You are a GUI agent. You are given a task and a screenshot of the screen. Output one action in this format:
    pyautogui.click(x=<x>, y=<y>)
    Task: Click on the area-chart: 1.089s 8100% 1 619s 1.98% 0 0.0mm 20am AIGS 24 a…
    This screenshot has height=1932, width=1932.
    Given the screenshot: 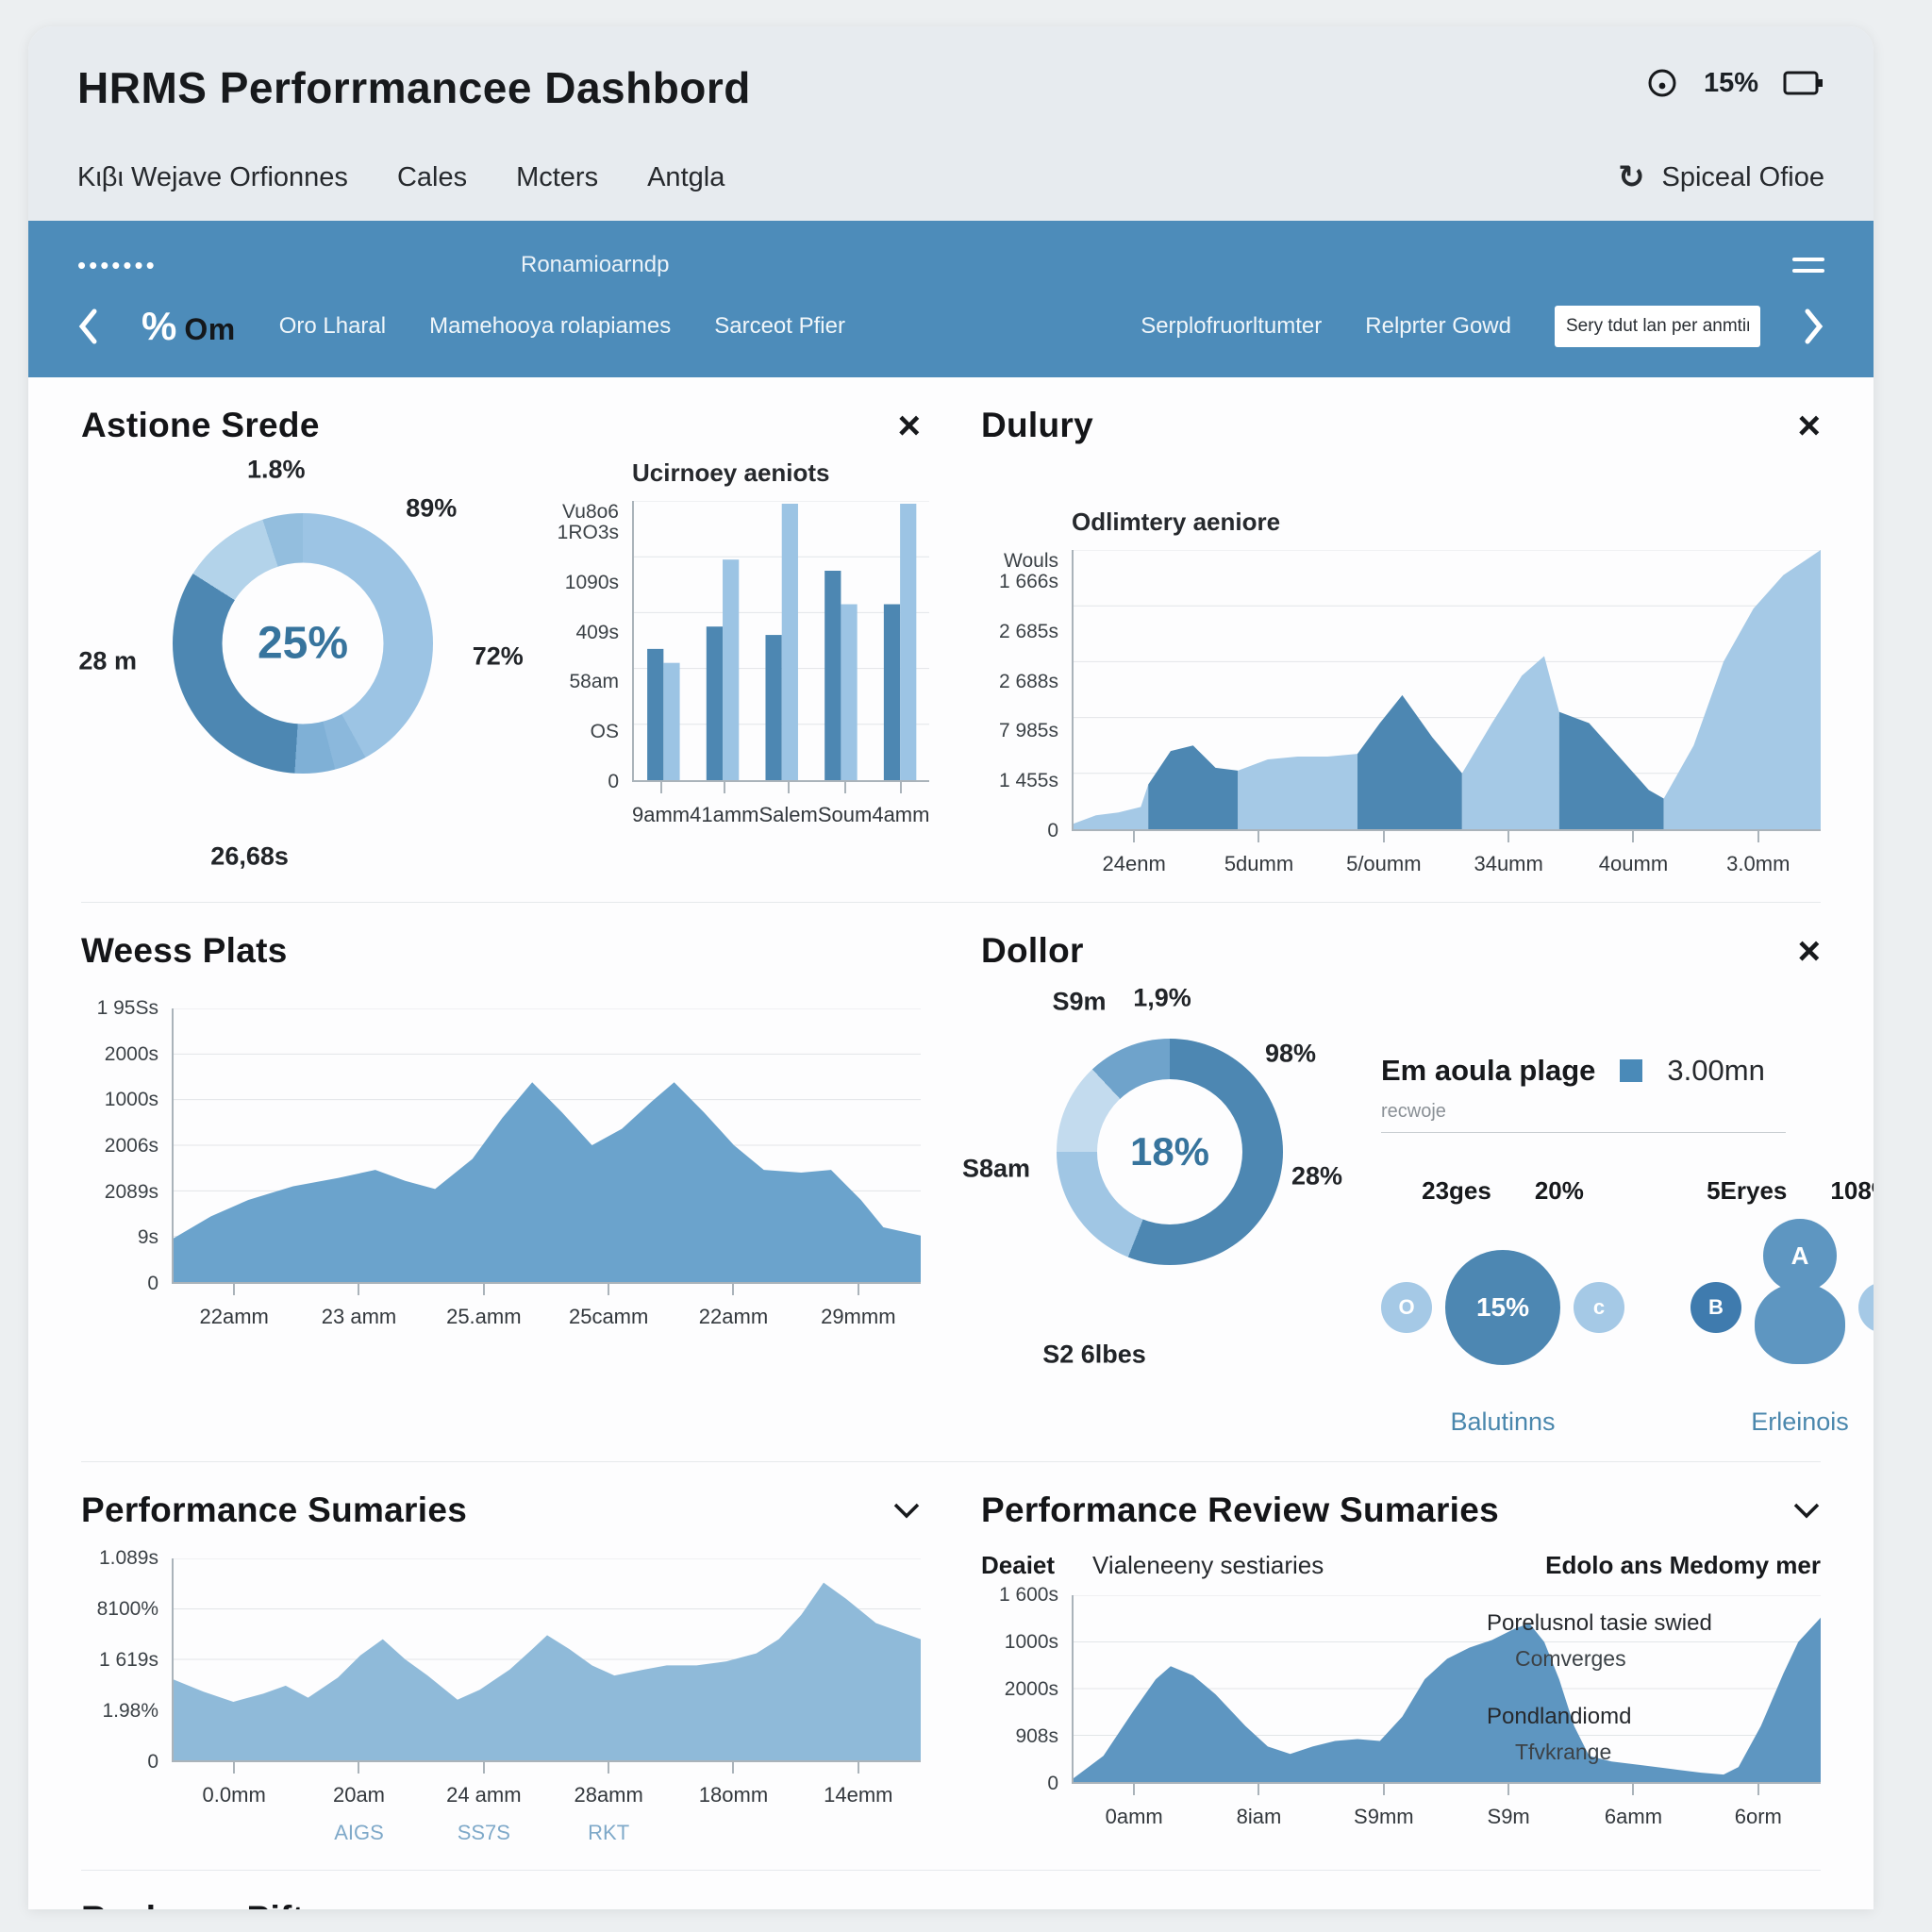 What is the action you would take?
    pyautogui.click(x=501, y=1697)
    